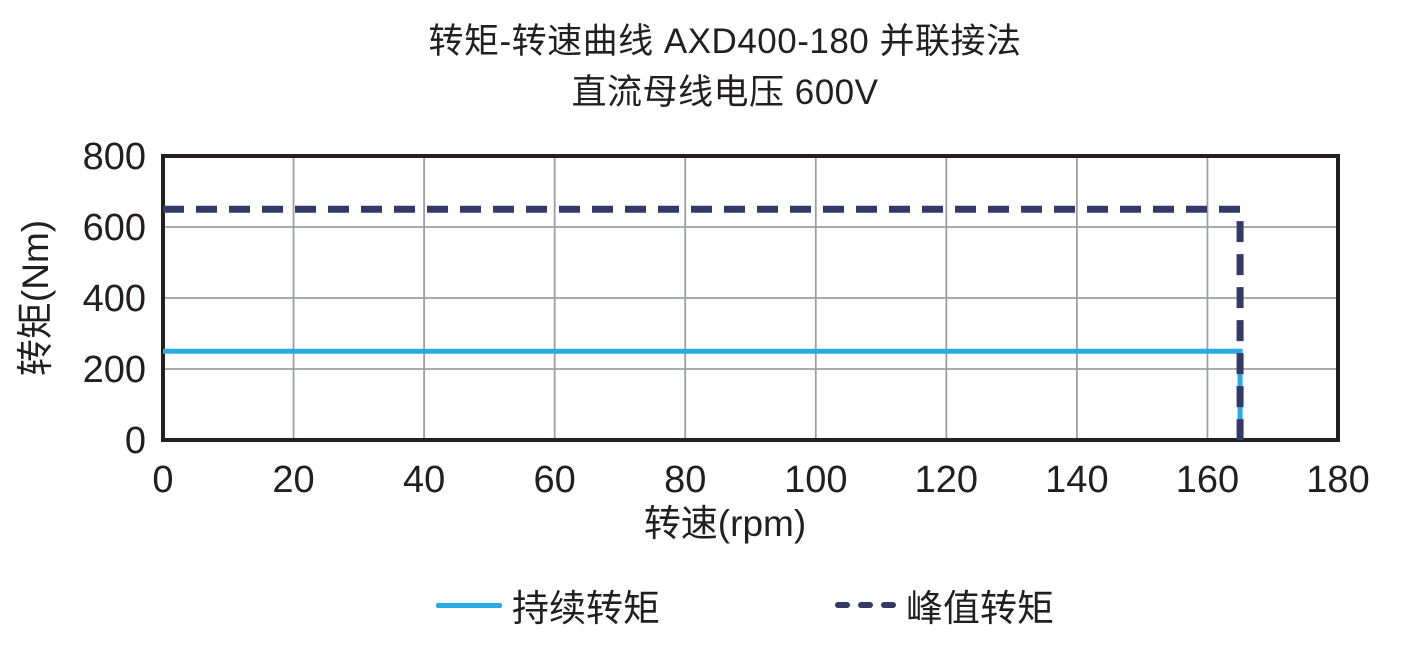 The height and width of the screenshot is (648, 1417). What do you see at coordinates (114, 370) in the screenshot?
I see `y-tick-label: 200` at bounding box center [114, 370].